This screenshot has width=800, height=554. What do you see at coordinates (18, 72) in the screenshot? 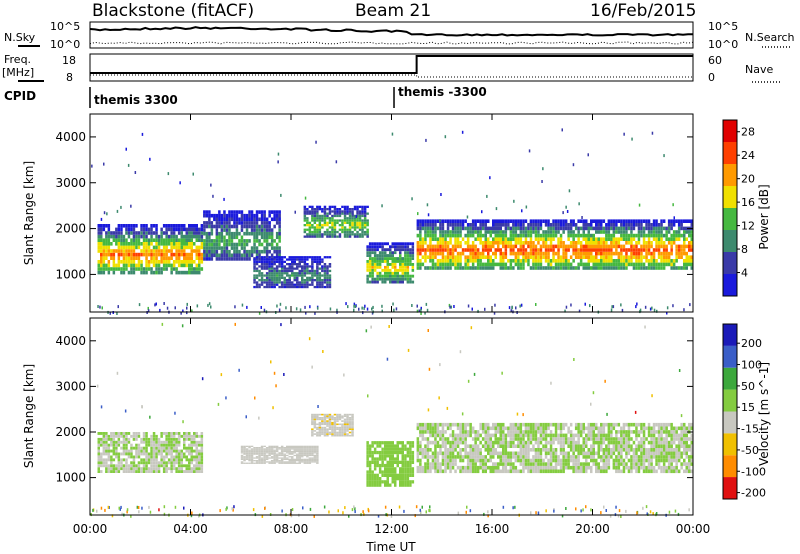
I see `freq-unit-label: [MHz]` at bounding box center [18, 72].